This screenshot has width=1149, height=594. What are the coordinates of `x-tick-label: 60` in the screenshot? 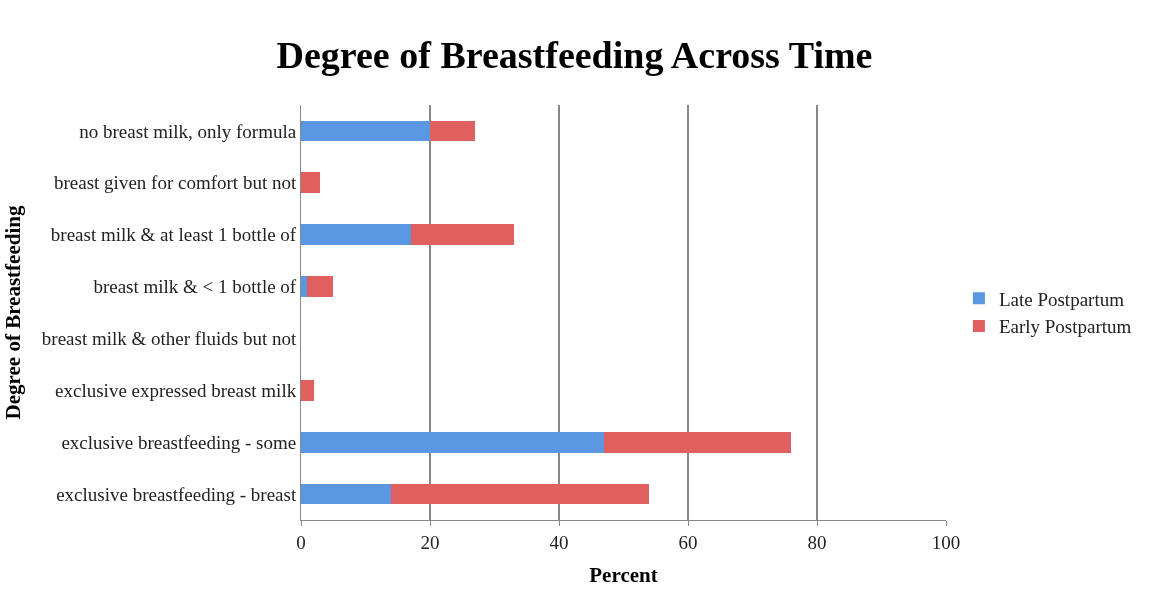 It's located at (688, 542).